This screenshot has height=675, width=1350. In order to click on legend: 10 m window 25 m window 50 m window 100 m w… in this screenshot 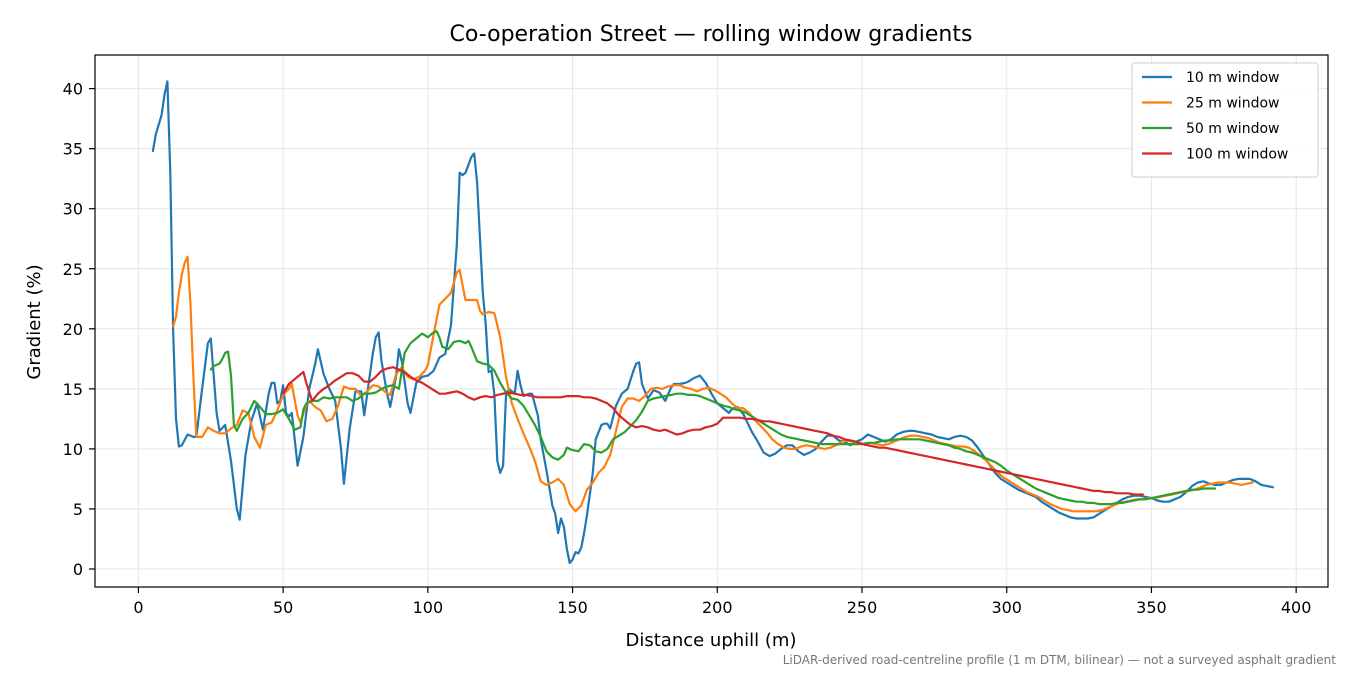, I will do `click(1225, 120)`.